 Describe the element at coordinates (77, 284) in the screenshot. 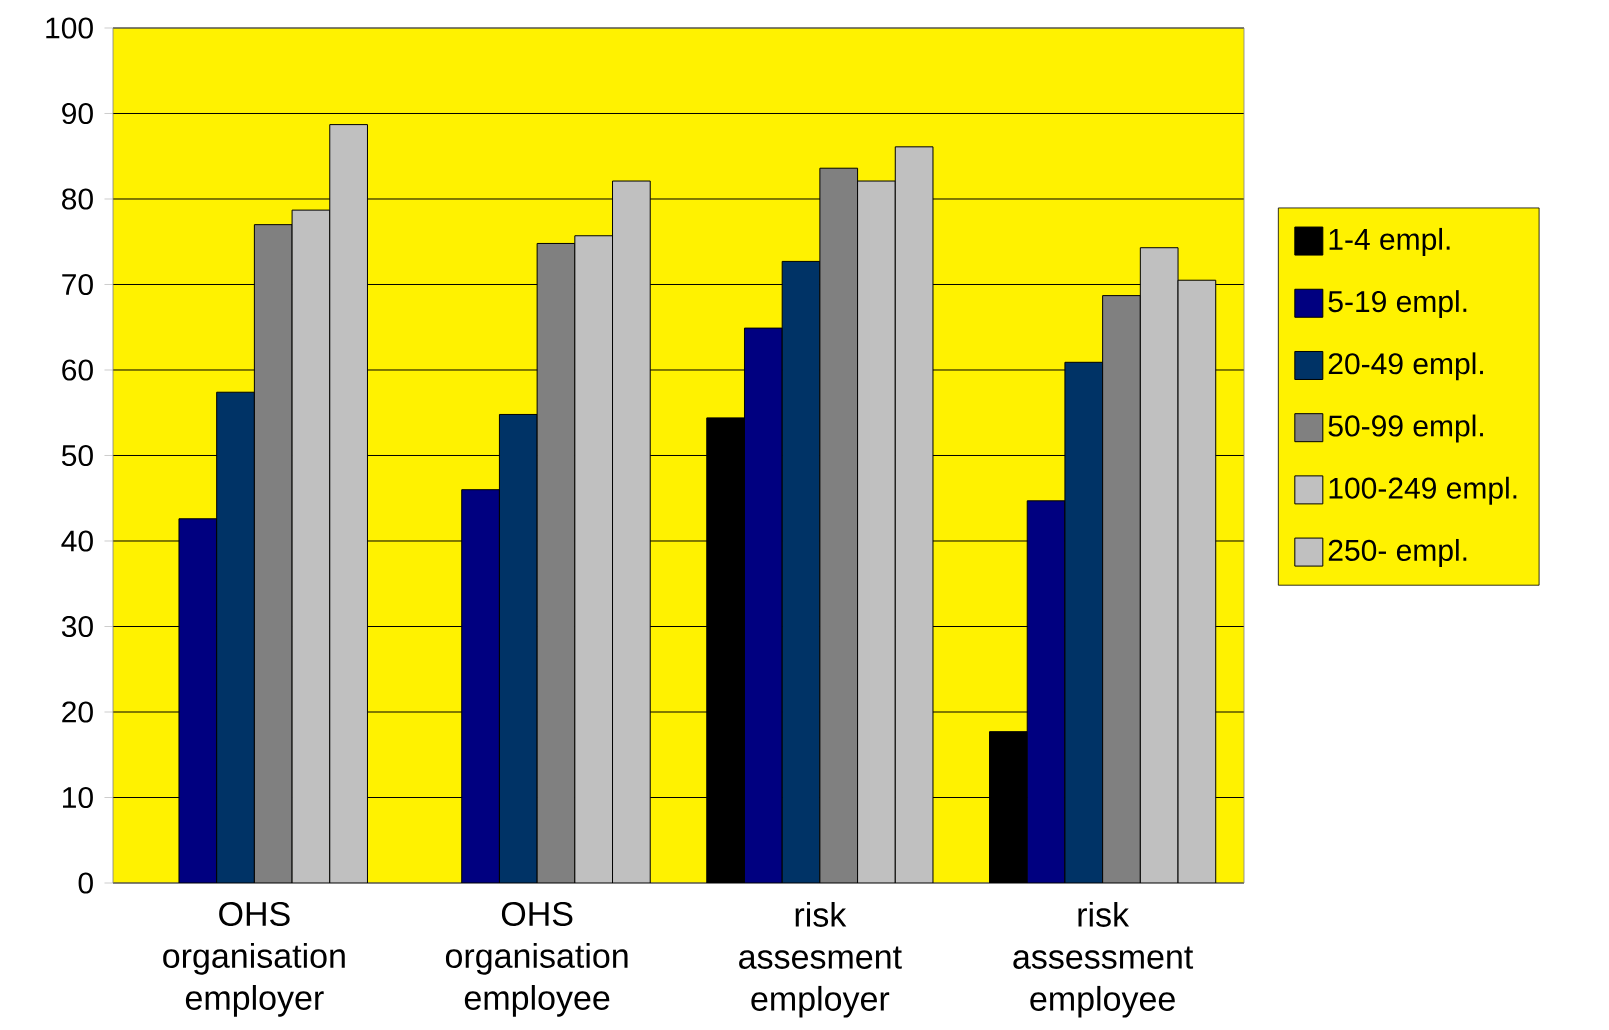

I see `y-tick-label: 70` at that location.